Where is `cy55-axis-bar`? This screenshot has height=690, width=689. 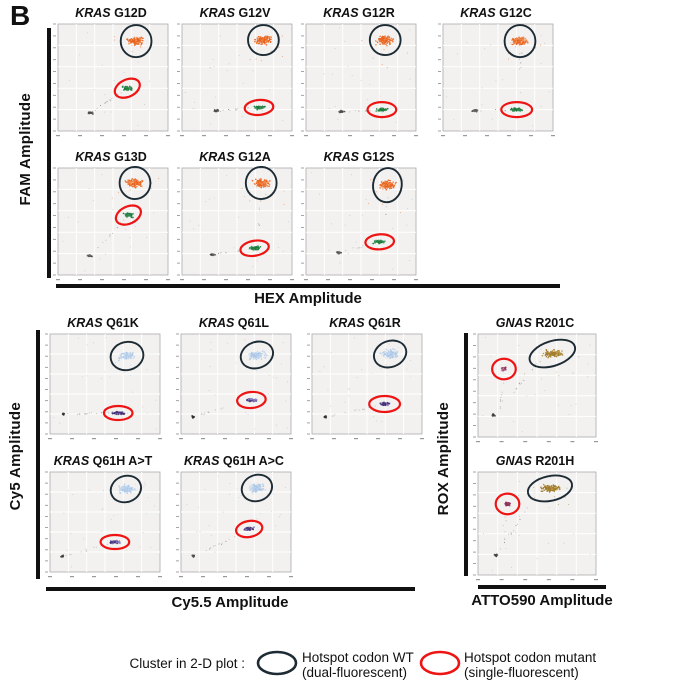 cy55-axis-bar is located at coordinates (230, 589).